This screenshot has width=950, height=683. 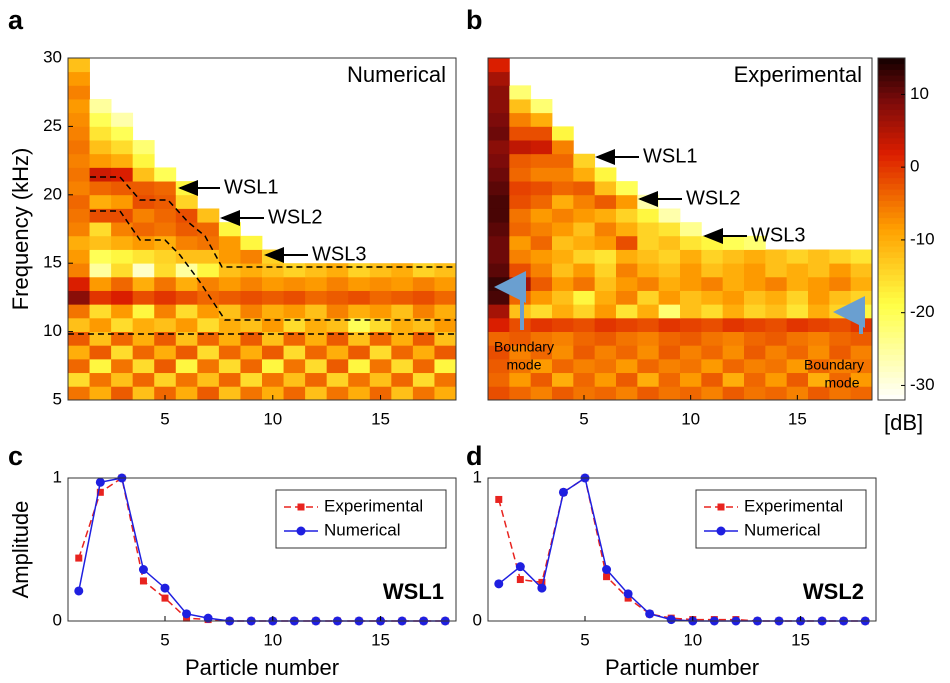 I want to click on legend-marker, so click(x=721, y=531).